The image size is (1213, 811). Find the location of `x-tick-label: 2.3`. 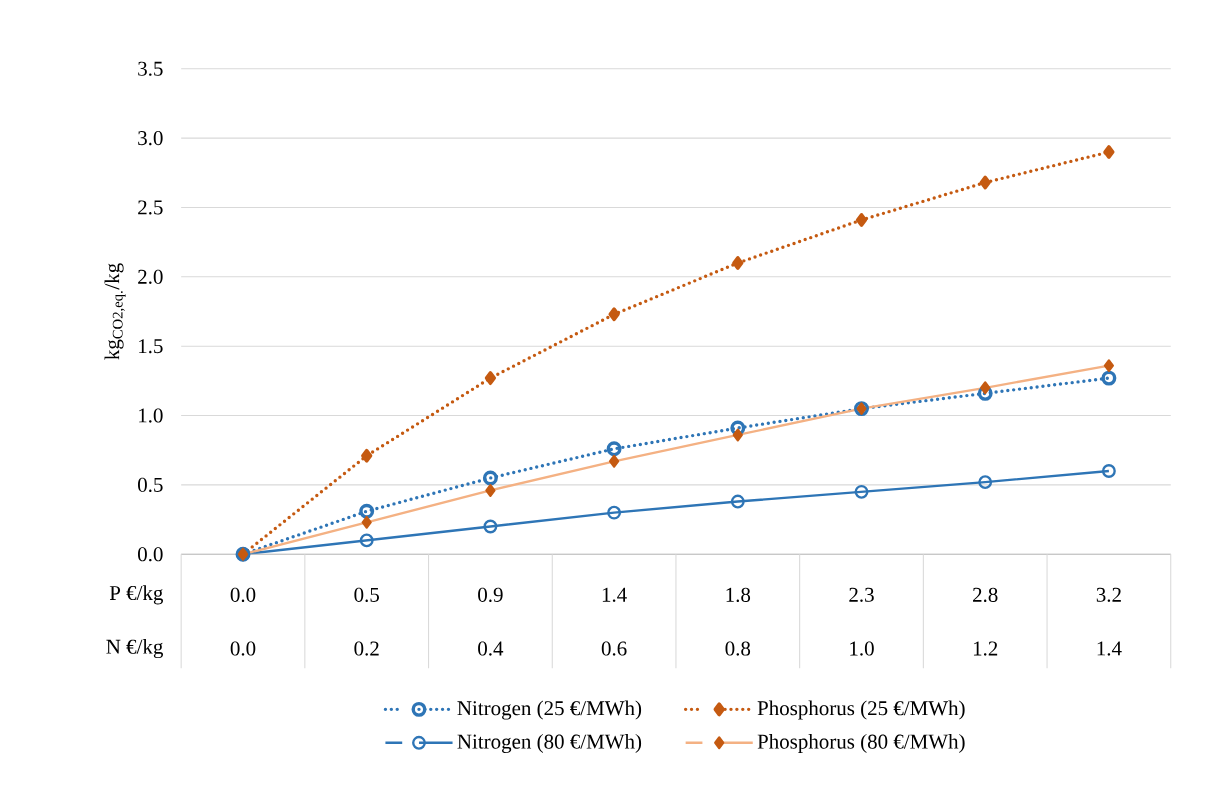

x-tick-label: 2.3 is located at coordinates (861, 595).